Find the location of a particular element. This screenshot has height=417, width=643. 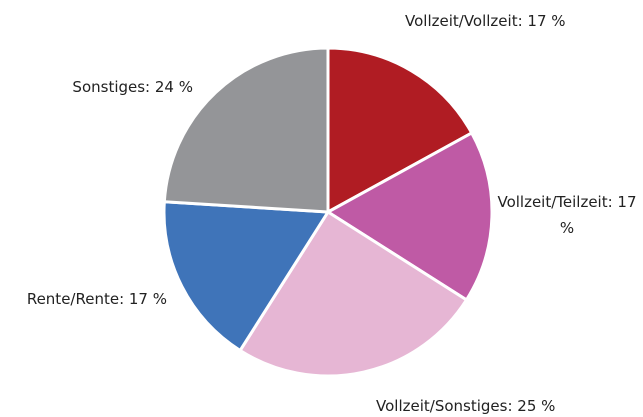

slice-label: Vollzeit/Vollzeit: 17 % is located at coordinates (485, 21).